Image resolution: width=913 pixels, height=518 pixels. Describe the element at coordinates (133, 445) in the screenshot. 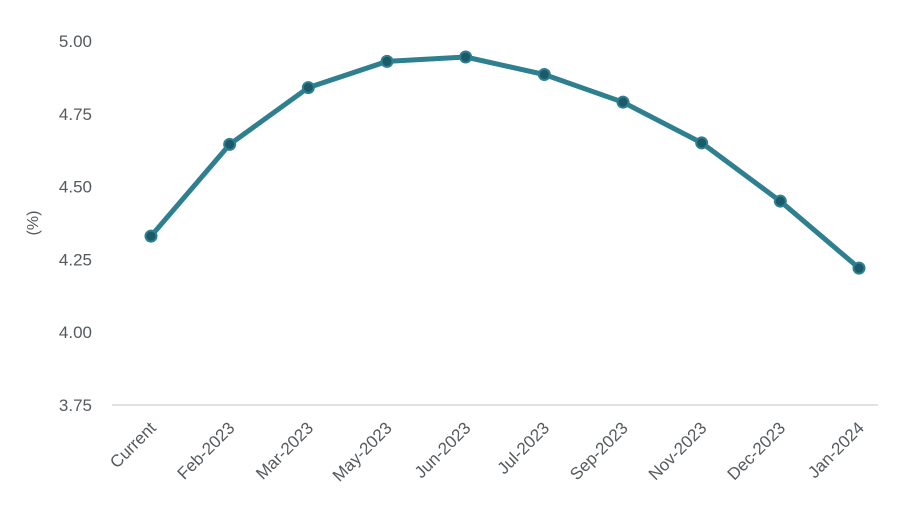

I see `x-tick-label: Current` at that location.